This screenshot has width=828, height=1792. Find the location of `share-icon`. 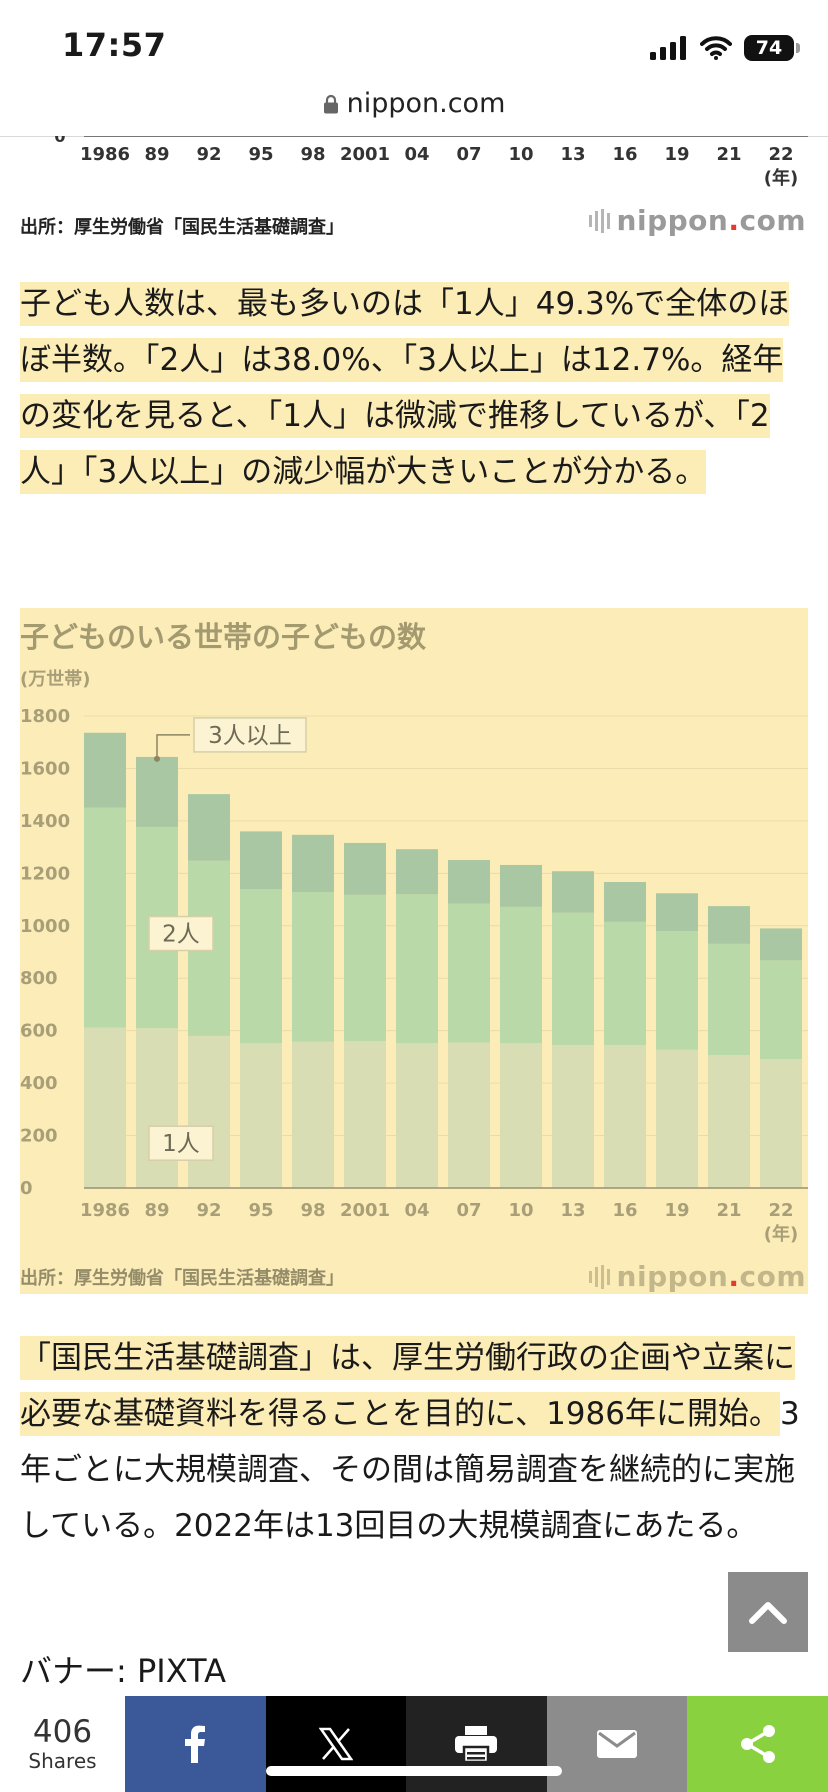

share-icon is located at coordinates (757, 1744).